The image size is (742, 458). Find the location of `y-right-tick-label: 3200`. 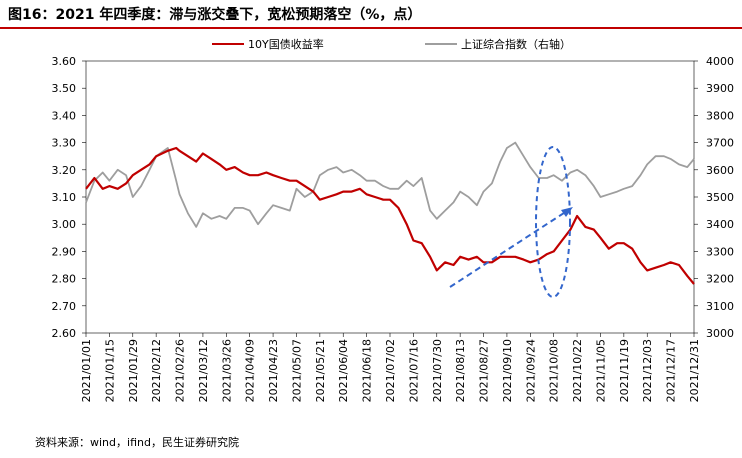

y-right-tick-label: 3200 is located at coordinates (720, 279).